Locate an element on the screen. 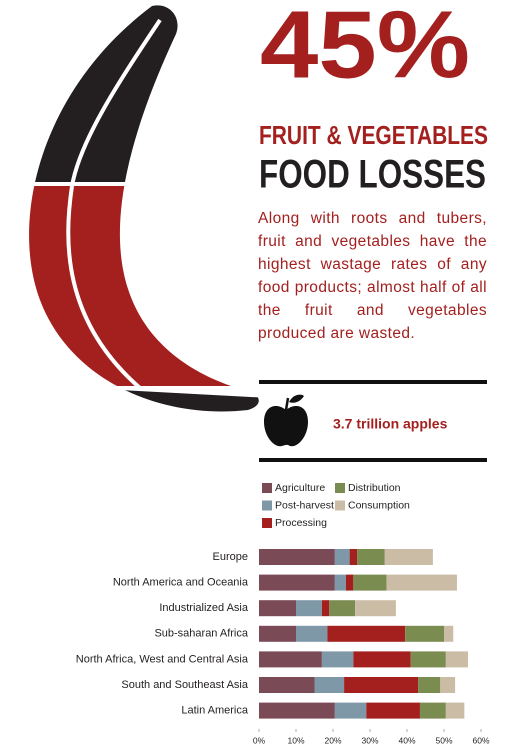 The width and height of the screenshot is (510, 750). legend-label: Processing is located at coordinates (301, 523).